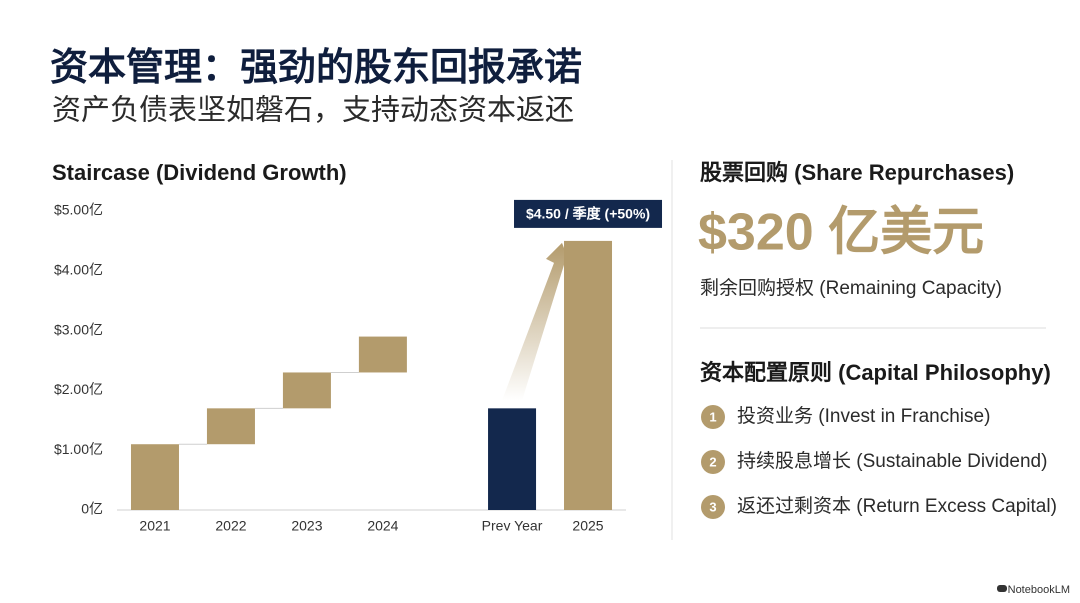 Image resolution: width=1080 pixels, height=603 pixels. What do you see at coordinates (382, 526) in the screenshot?
I see `x-tick-label: 2024` at bounding box center [382, 526].